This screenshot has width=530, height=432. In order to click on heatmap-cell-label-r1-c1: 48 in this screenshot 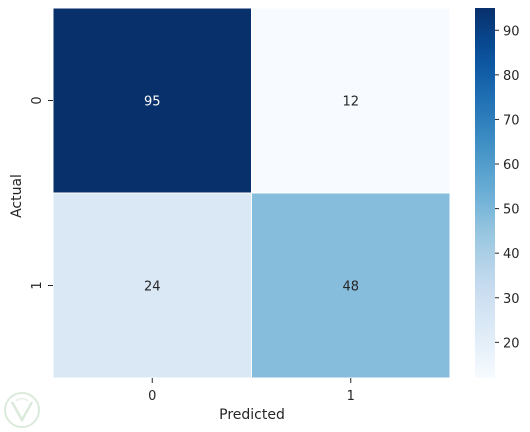, I will do `click(350, 287)`.